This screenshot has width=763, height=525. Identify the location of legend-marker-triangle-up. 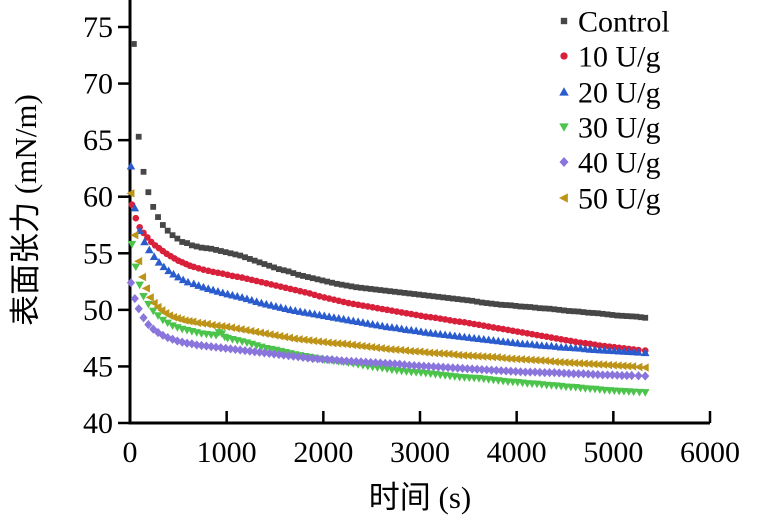
(564, 91).